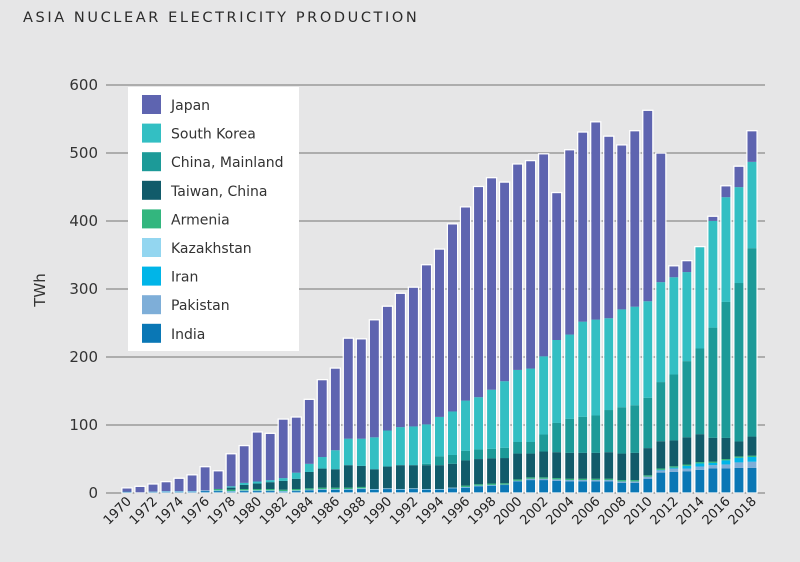 The image size is (800, 562). Describe the element at coordinates (587, 511) in the screenshot. I see `x-tick-label: 2006` at that location.